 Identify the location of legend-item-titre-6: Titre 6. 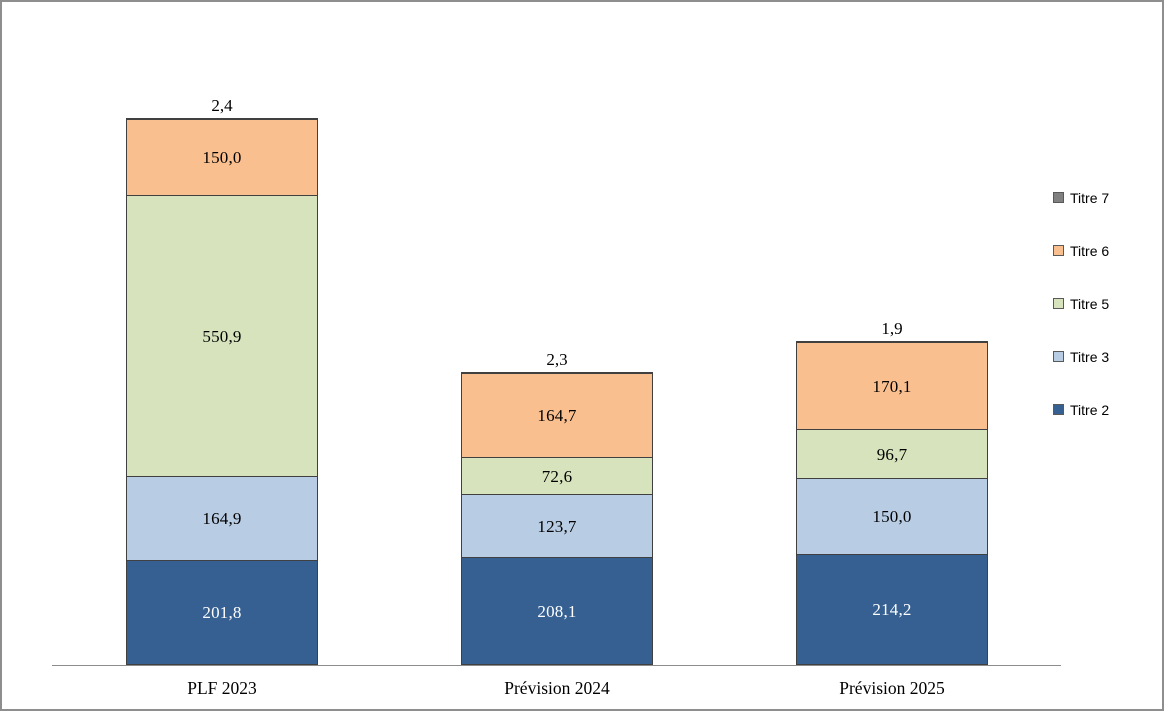
(1081, 250).